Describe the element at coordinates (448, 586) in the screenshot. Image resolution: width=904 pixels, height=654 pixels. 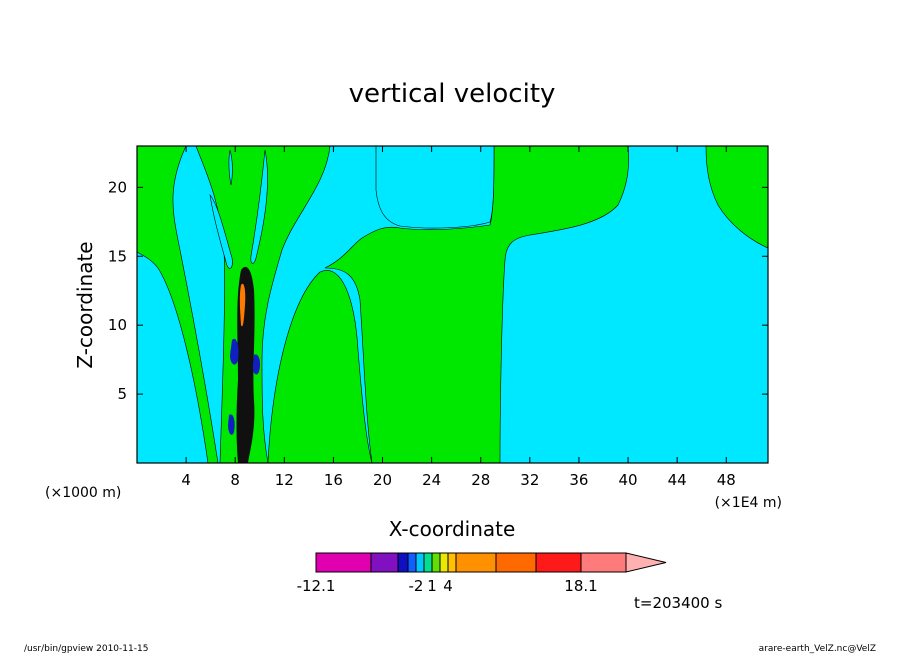
I see `colorbar-label: 4` at that location.